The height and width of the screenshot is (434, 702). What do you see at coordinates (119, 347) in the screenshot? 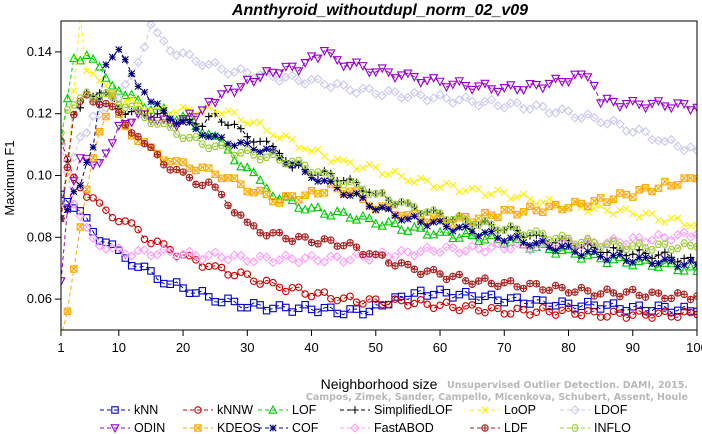
I see `x-tick-label: 10` at bounding box center [119, 347].